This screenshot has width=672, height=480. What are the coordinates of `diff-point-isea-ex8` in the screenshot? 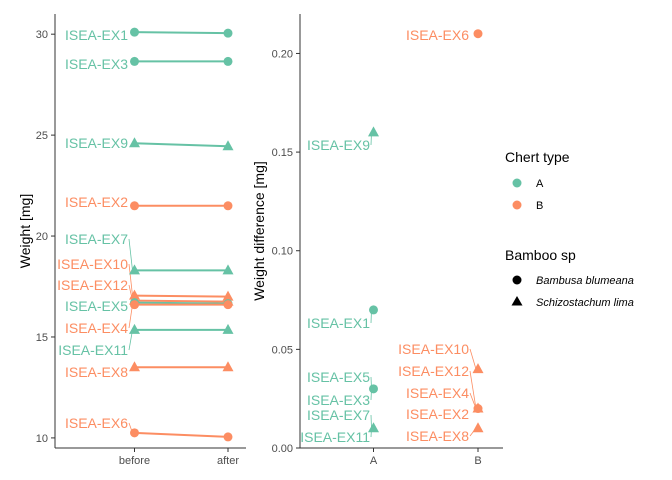 It's located at (478, 427).